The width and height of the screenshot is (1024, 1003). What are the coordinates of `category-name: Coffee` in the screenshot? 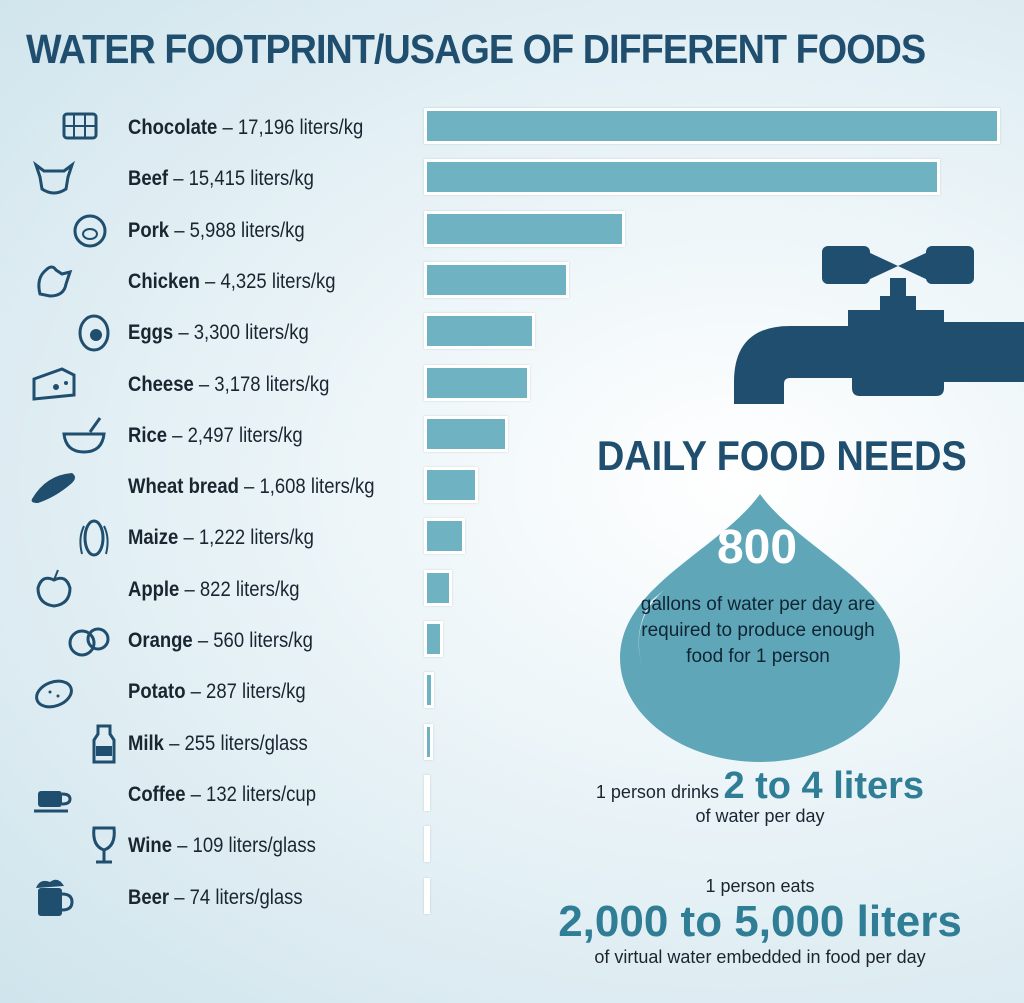 It's located at (157, 794).